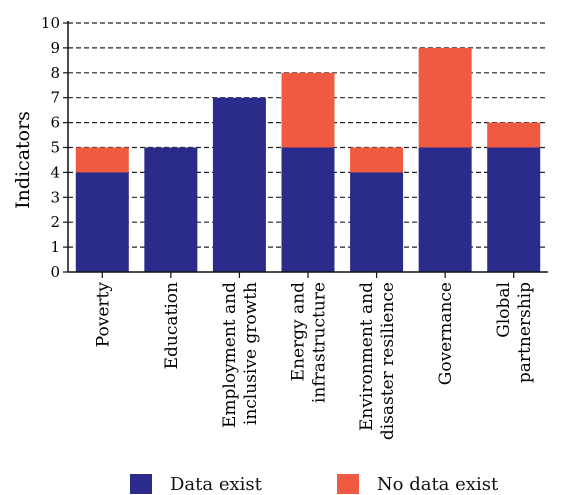 The height and width of the screenshot is (495, 567). What do you see at coordinates (55, 197) in the screenshot?
I see `y-tick-label-3: 3` at bounding box center [55, 197].